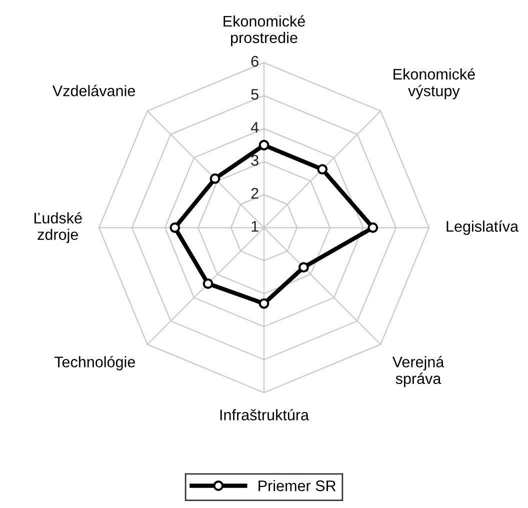 The image size is (528, 508). Describe the element at coordinates (254, 127) in the screenshot. I see `y-tick-label: 4` at that location.